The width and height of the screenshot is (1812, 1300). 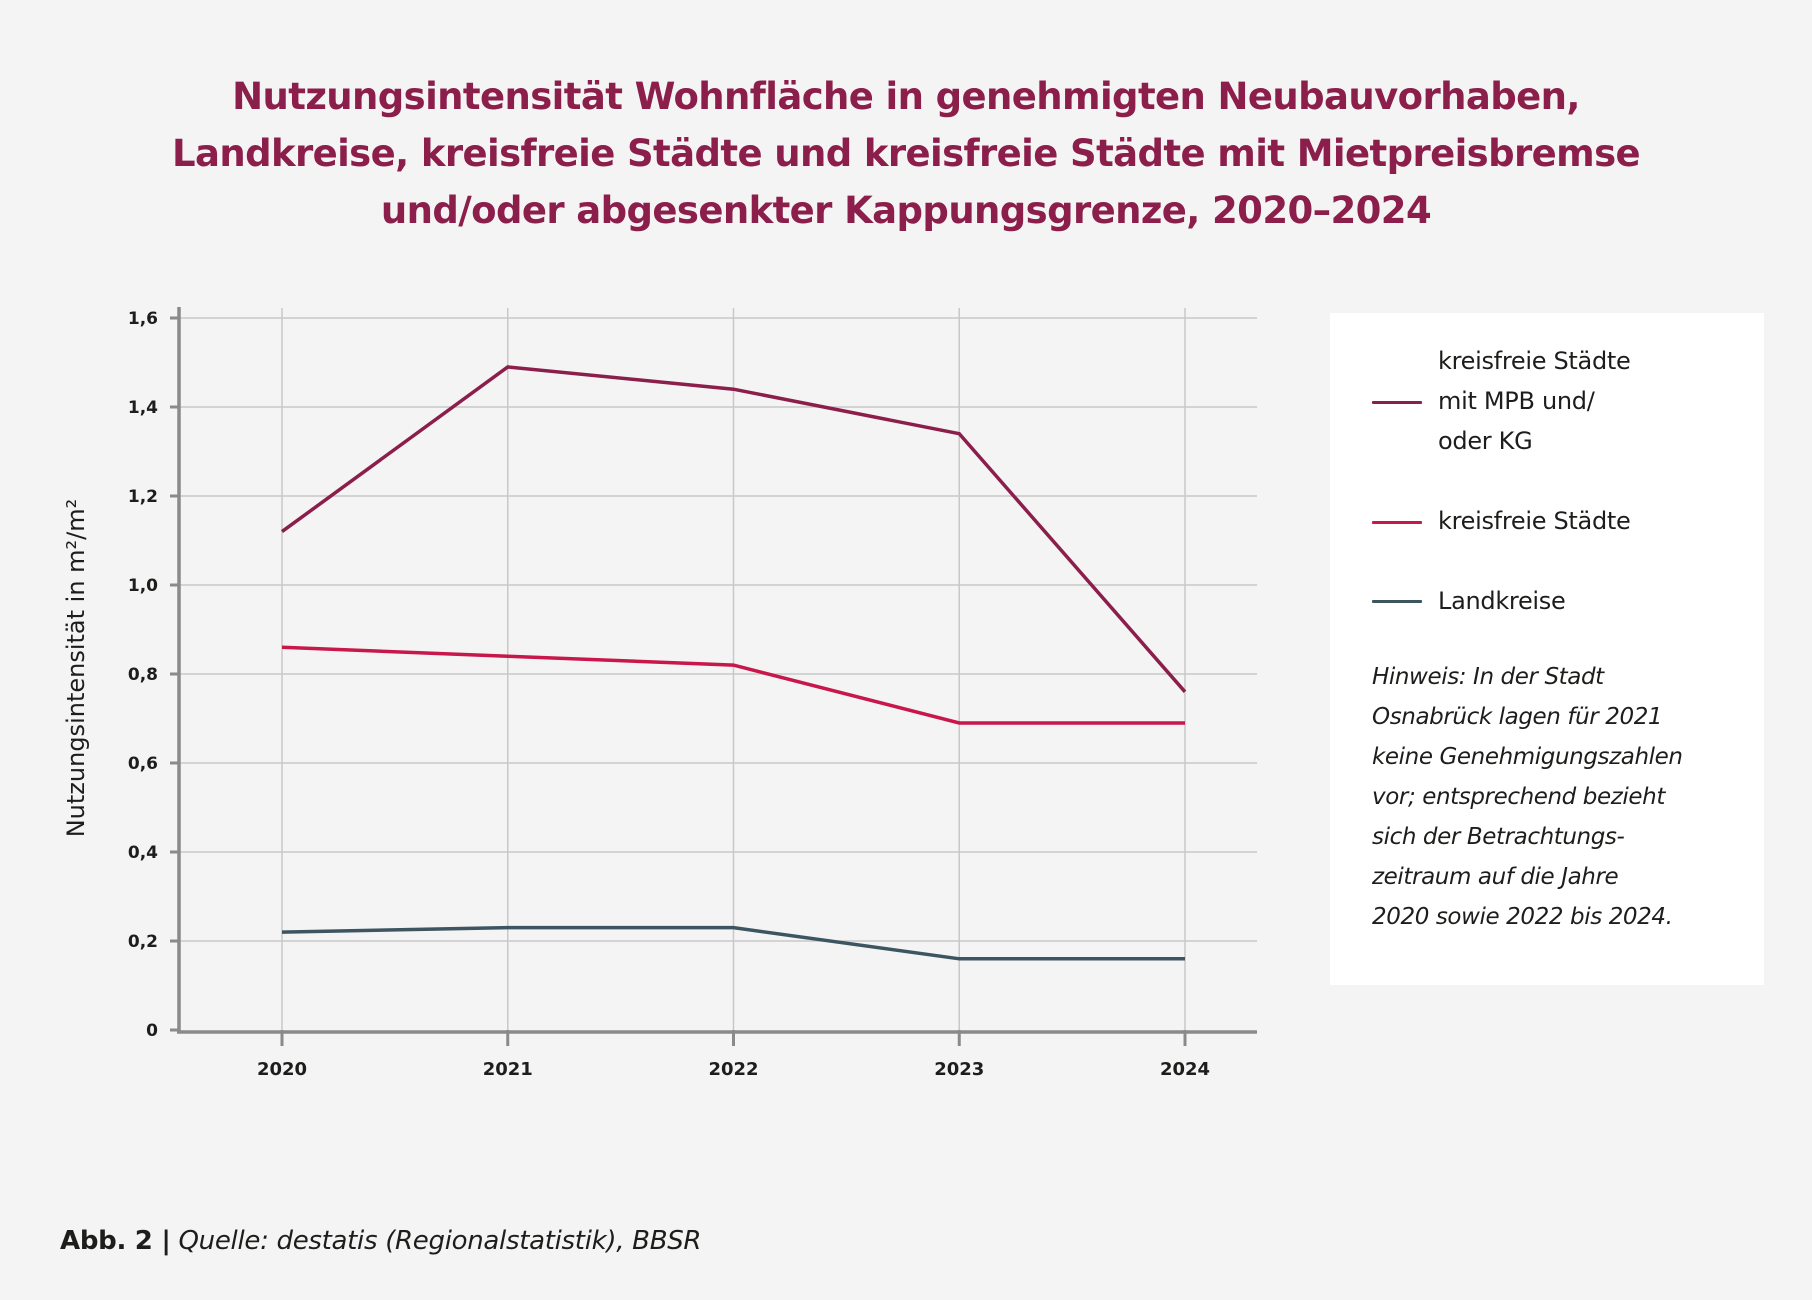 What do you see at coordinates (508, 1069) in the screenshot?
I see `x-tick-label: 2021` at bounding box center [508, 1069].